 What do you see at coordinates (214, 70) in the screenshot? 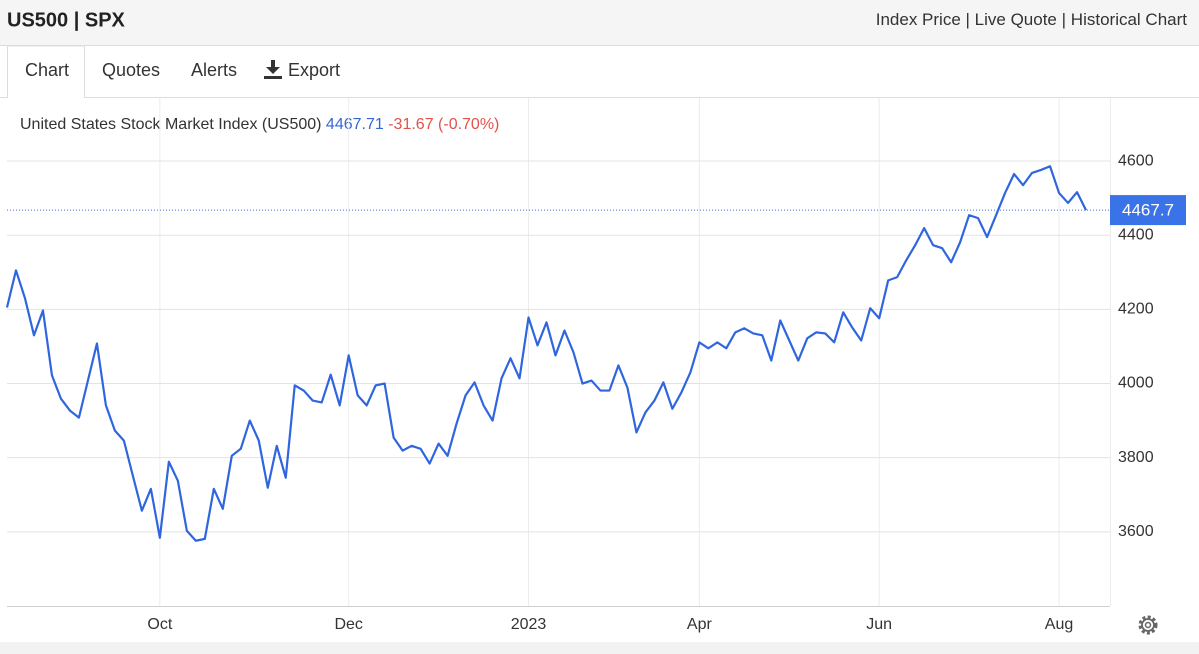
I see `tab: Alerts` at bounding box center [214, 70].